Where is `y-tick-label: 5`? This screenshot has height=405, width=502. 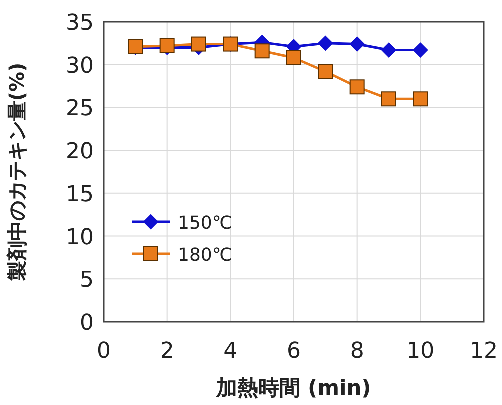 y-tick-label: 5 is located at coordinates (87, 281).